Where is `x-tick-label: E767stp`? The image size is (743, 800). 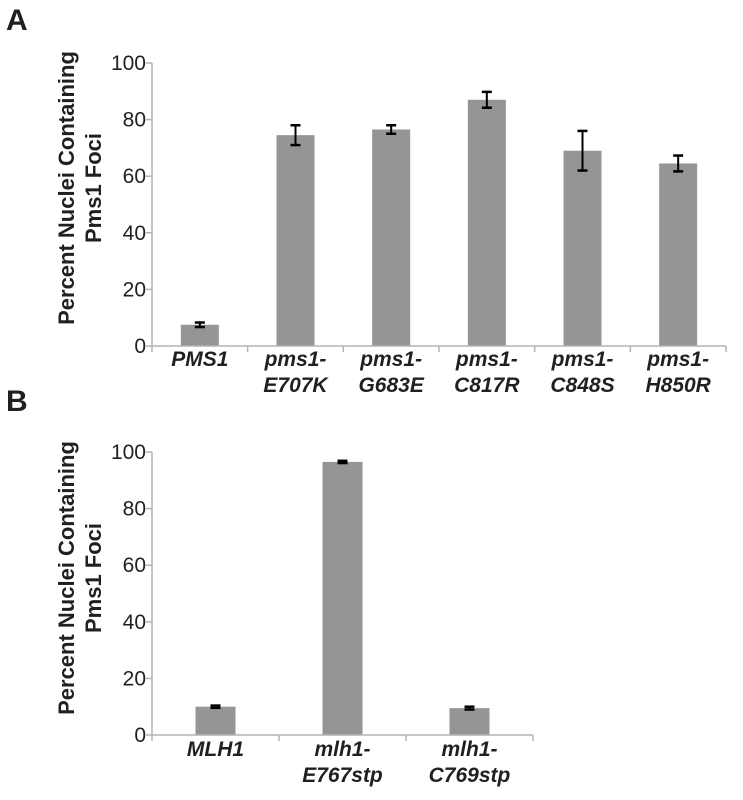 x-tick-label: E767stp is located at coordinates (342, 775).